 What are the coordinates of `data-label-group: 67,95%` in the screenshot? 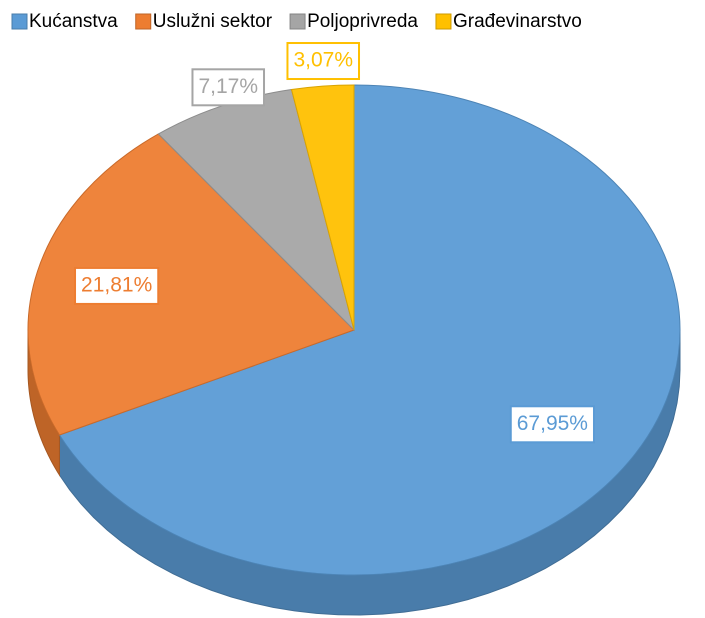 It's located at (552, 424).